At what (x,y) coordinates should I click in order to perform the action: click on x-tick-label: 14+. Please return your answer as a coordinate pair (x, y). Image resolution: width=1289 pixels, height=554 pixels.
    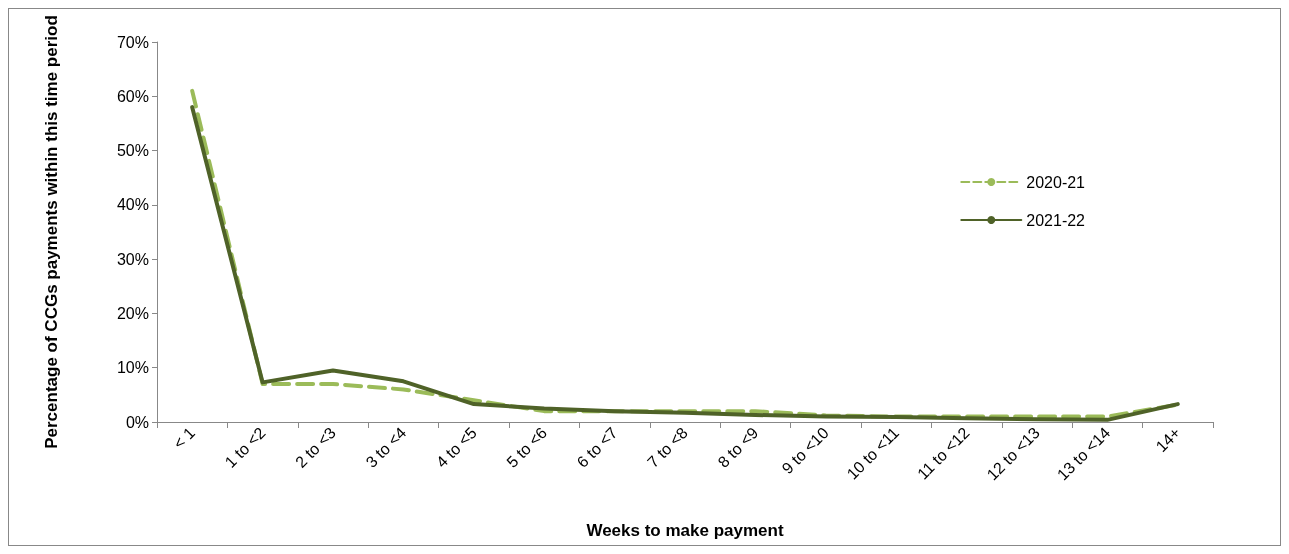
    Looking at the image, I should click on (1168, 439).